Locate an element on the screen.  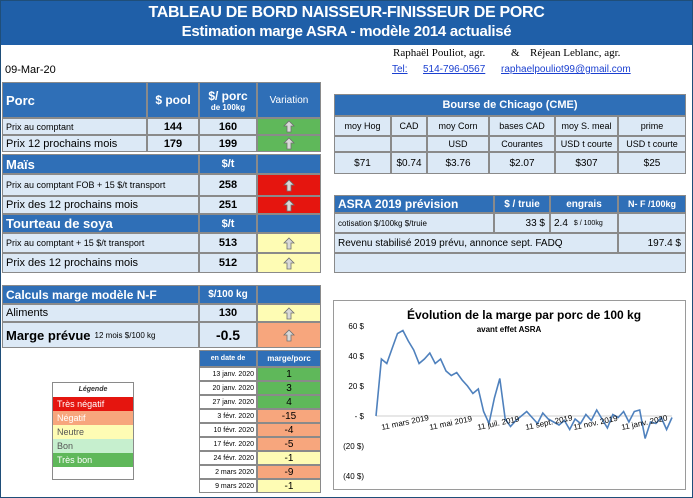
history-row-value: -4 is located at coordinates (289, 430).